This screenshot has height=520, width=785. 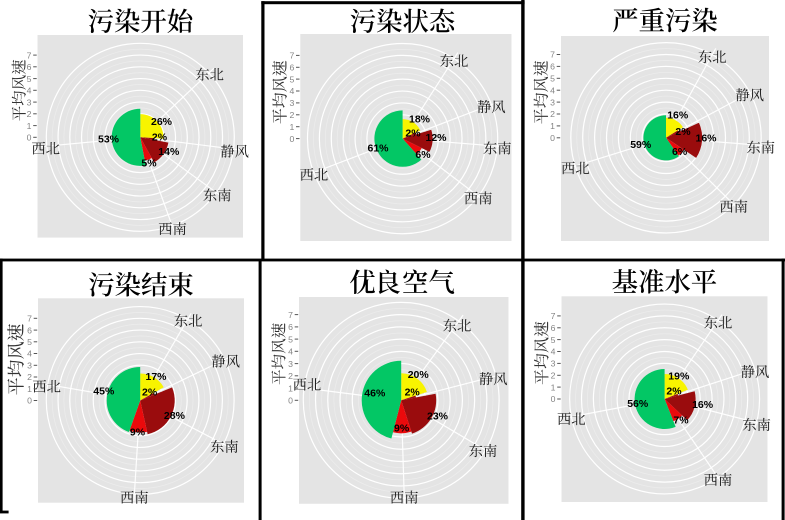 I want to click on svg-text: 28%, so click(x=175, y=416).